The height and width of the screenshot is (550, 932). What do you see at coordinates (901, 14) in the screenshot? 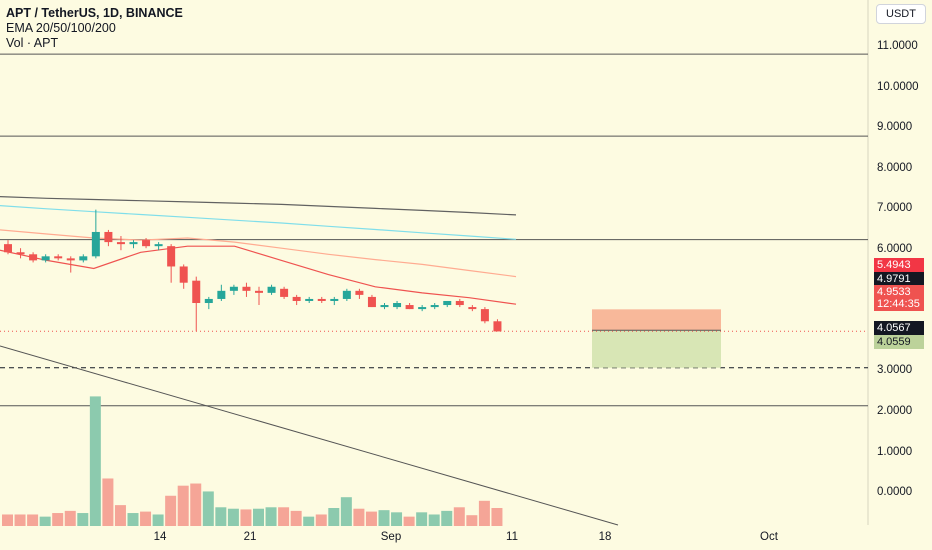
I see `currency-button: USDT` at bounding box center [901, 14].